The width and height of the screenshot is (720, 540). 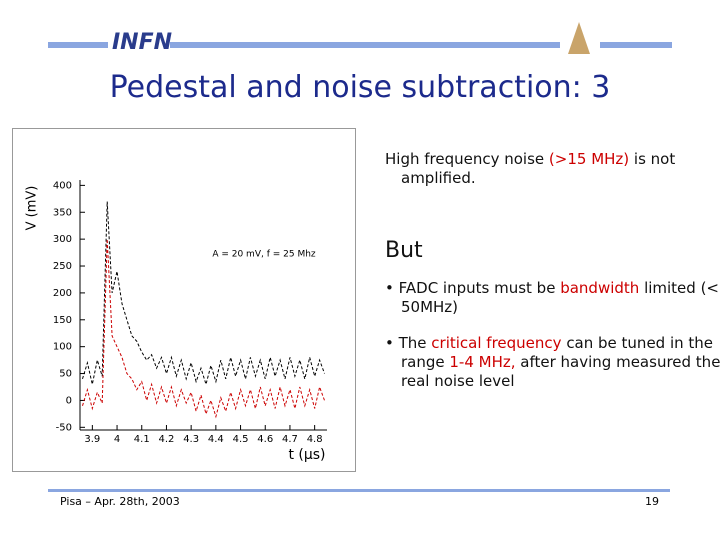 What do you see at coordinates (62, 212) in the screenshot?
I see `y-tick-label: 350` at bounding box center [62, 212].